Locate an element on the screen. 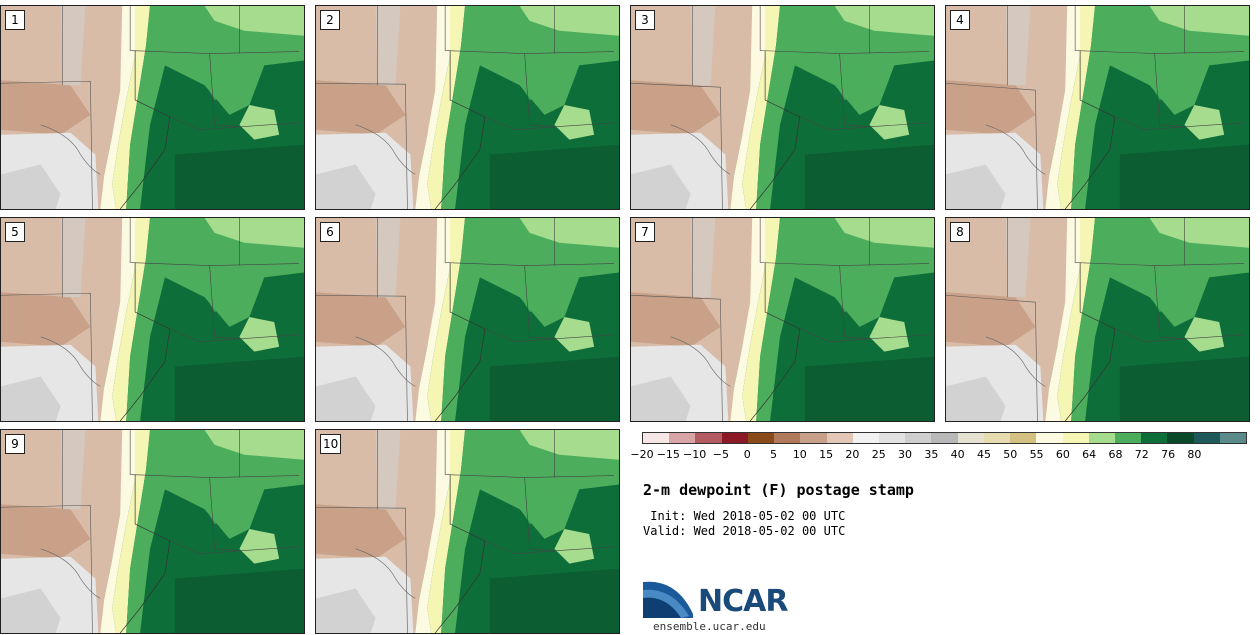 The width and height of the screenshot is (1260, 635). colorbar-tick-label: −5 is located at coordinates (721, 454).